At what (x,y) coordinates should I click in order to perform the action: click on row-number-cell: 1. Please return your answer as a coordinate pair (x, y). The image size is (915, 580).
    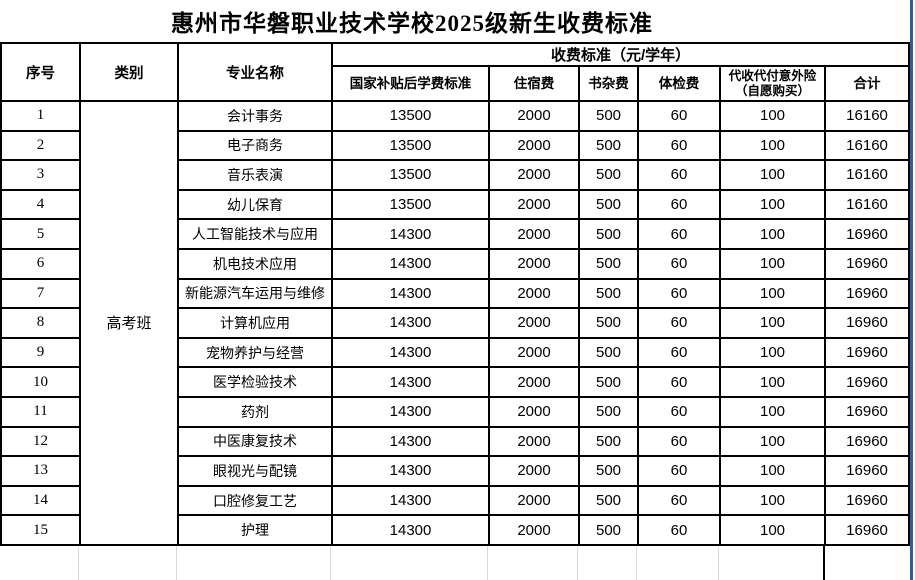
    Looking at the image, I should click on (40, 116).